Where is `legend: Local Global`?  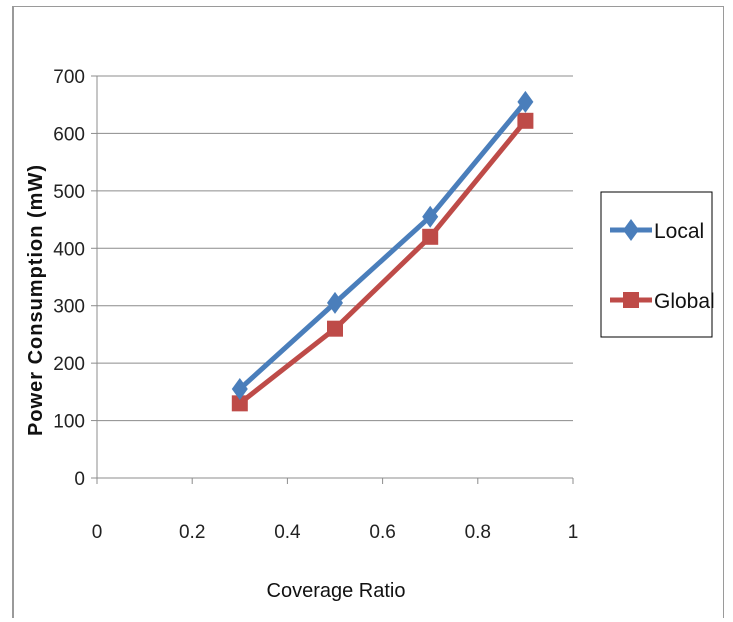 legend: Local Global is located at coordinates (657, 264).